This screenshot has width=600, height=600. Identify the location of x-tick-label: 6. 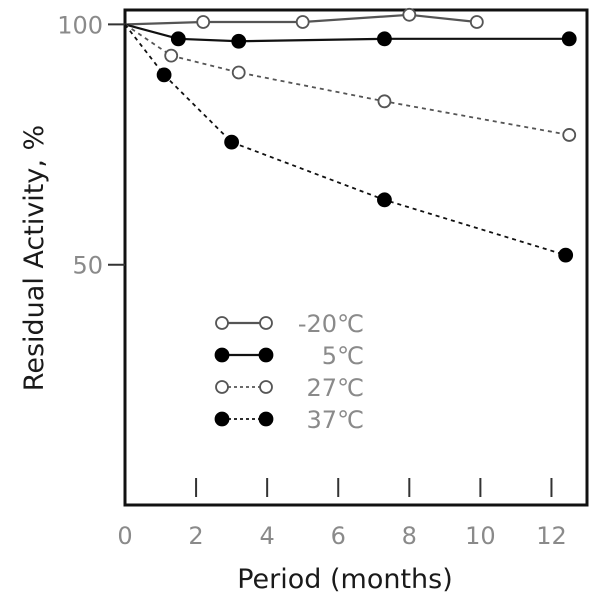
(338, 536).